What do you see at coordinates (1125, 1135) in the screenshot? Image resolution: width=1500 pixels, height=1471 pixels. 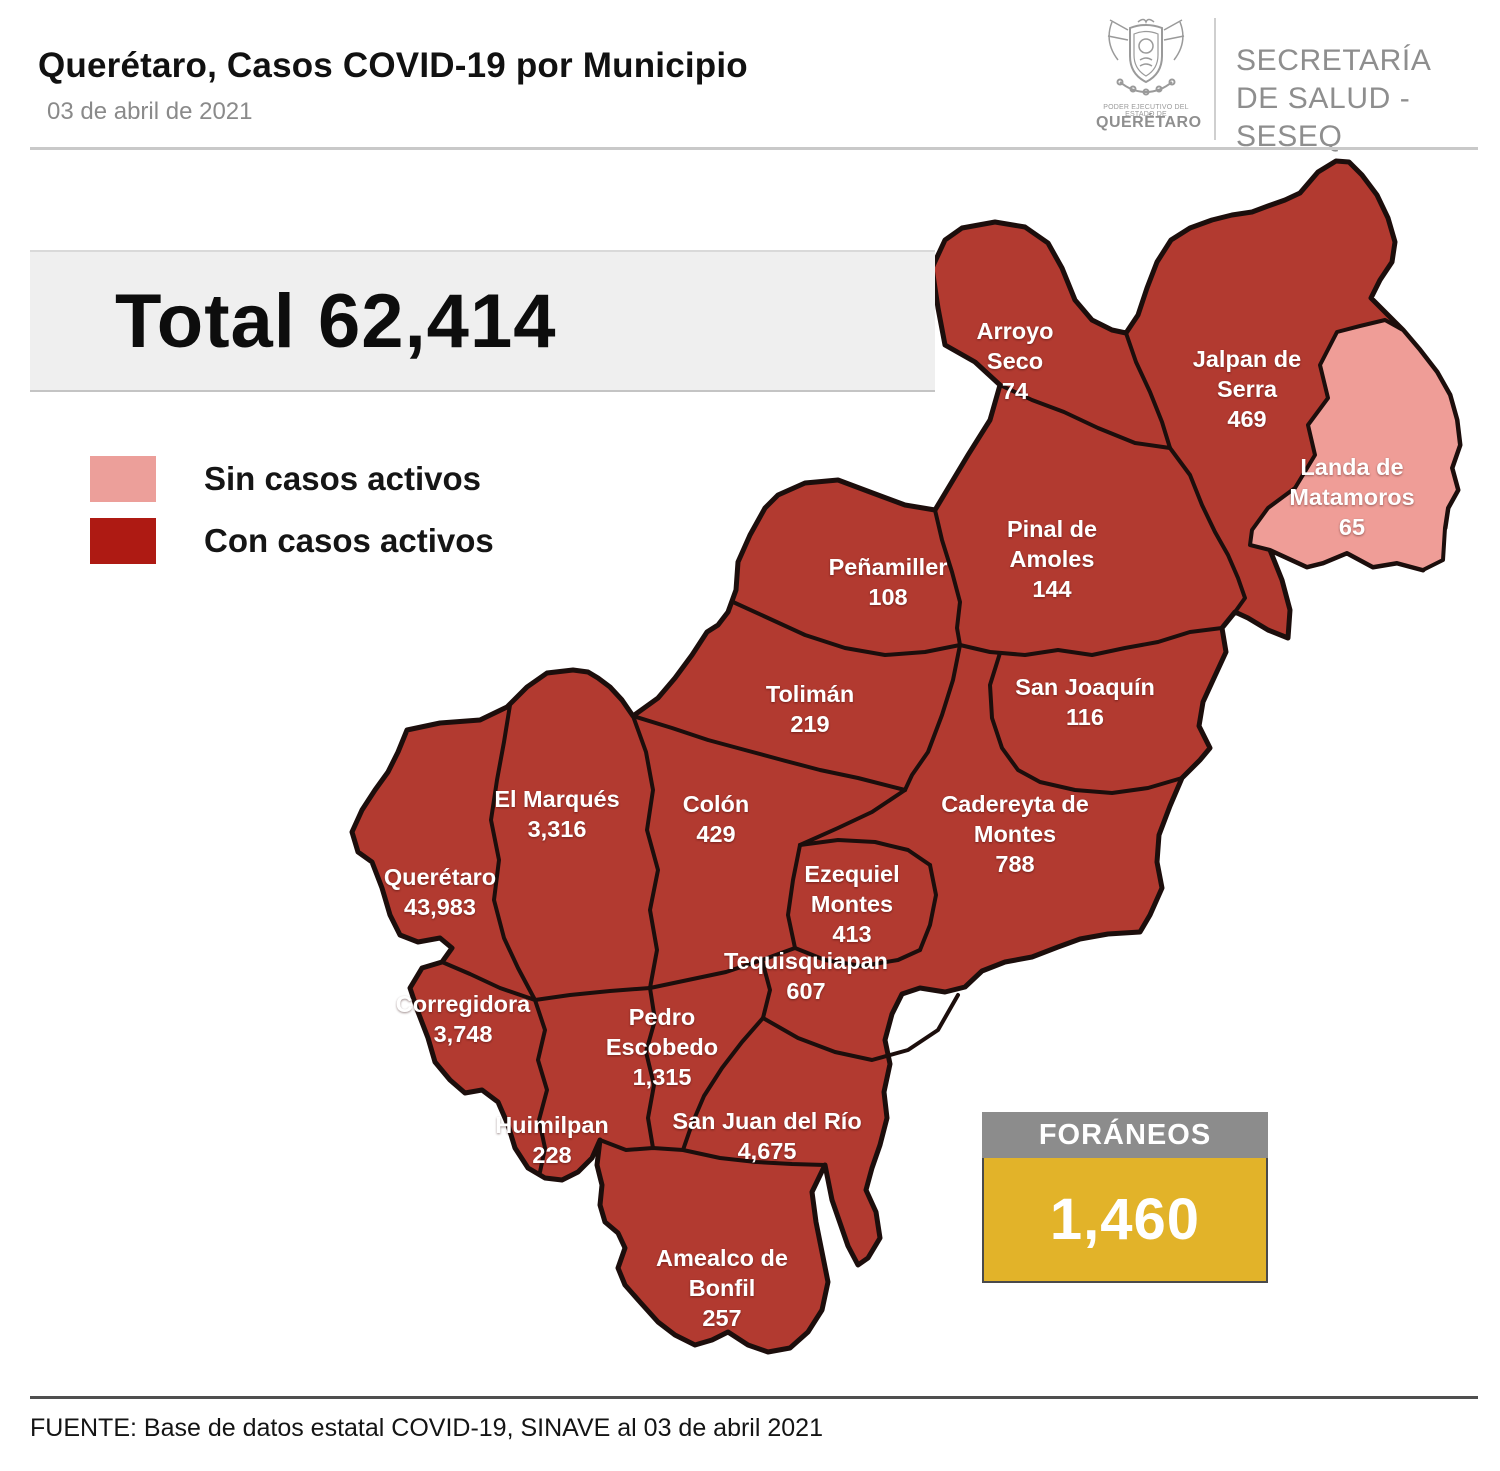 I see `foraneos-header: FORÁNEOS` at bounding box center [1125, 1135].